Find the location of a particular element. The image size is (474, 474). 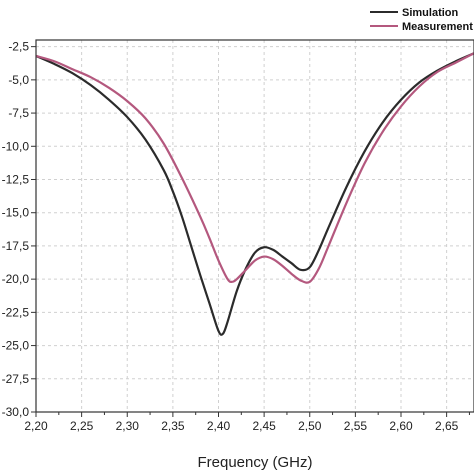

legend-label-simulation: Simulation is located at coordinates (430, 13).